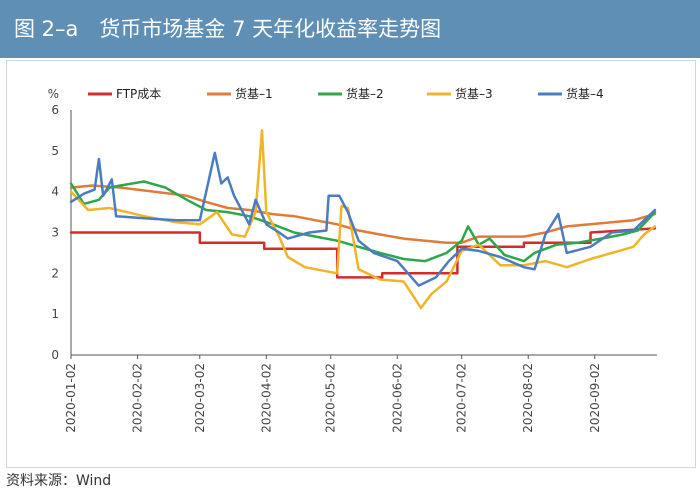 This screenshot has height=494, width=700. I want to click on x-tick-label: 2020-06-02, so click(397, 398).